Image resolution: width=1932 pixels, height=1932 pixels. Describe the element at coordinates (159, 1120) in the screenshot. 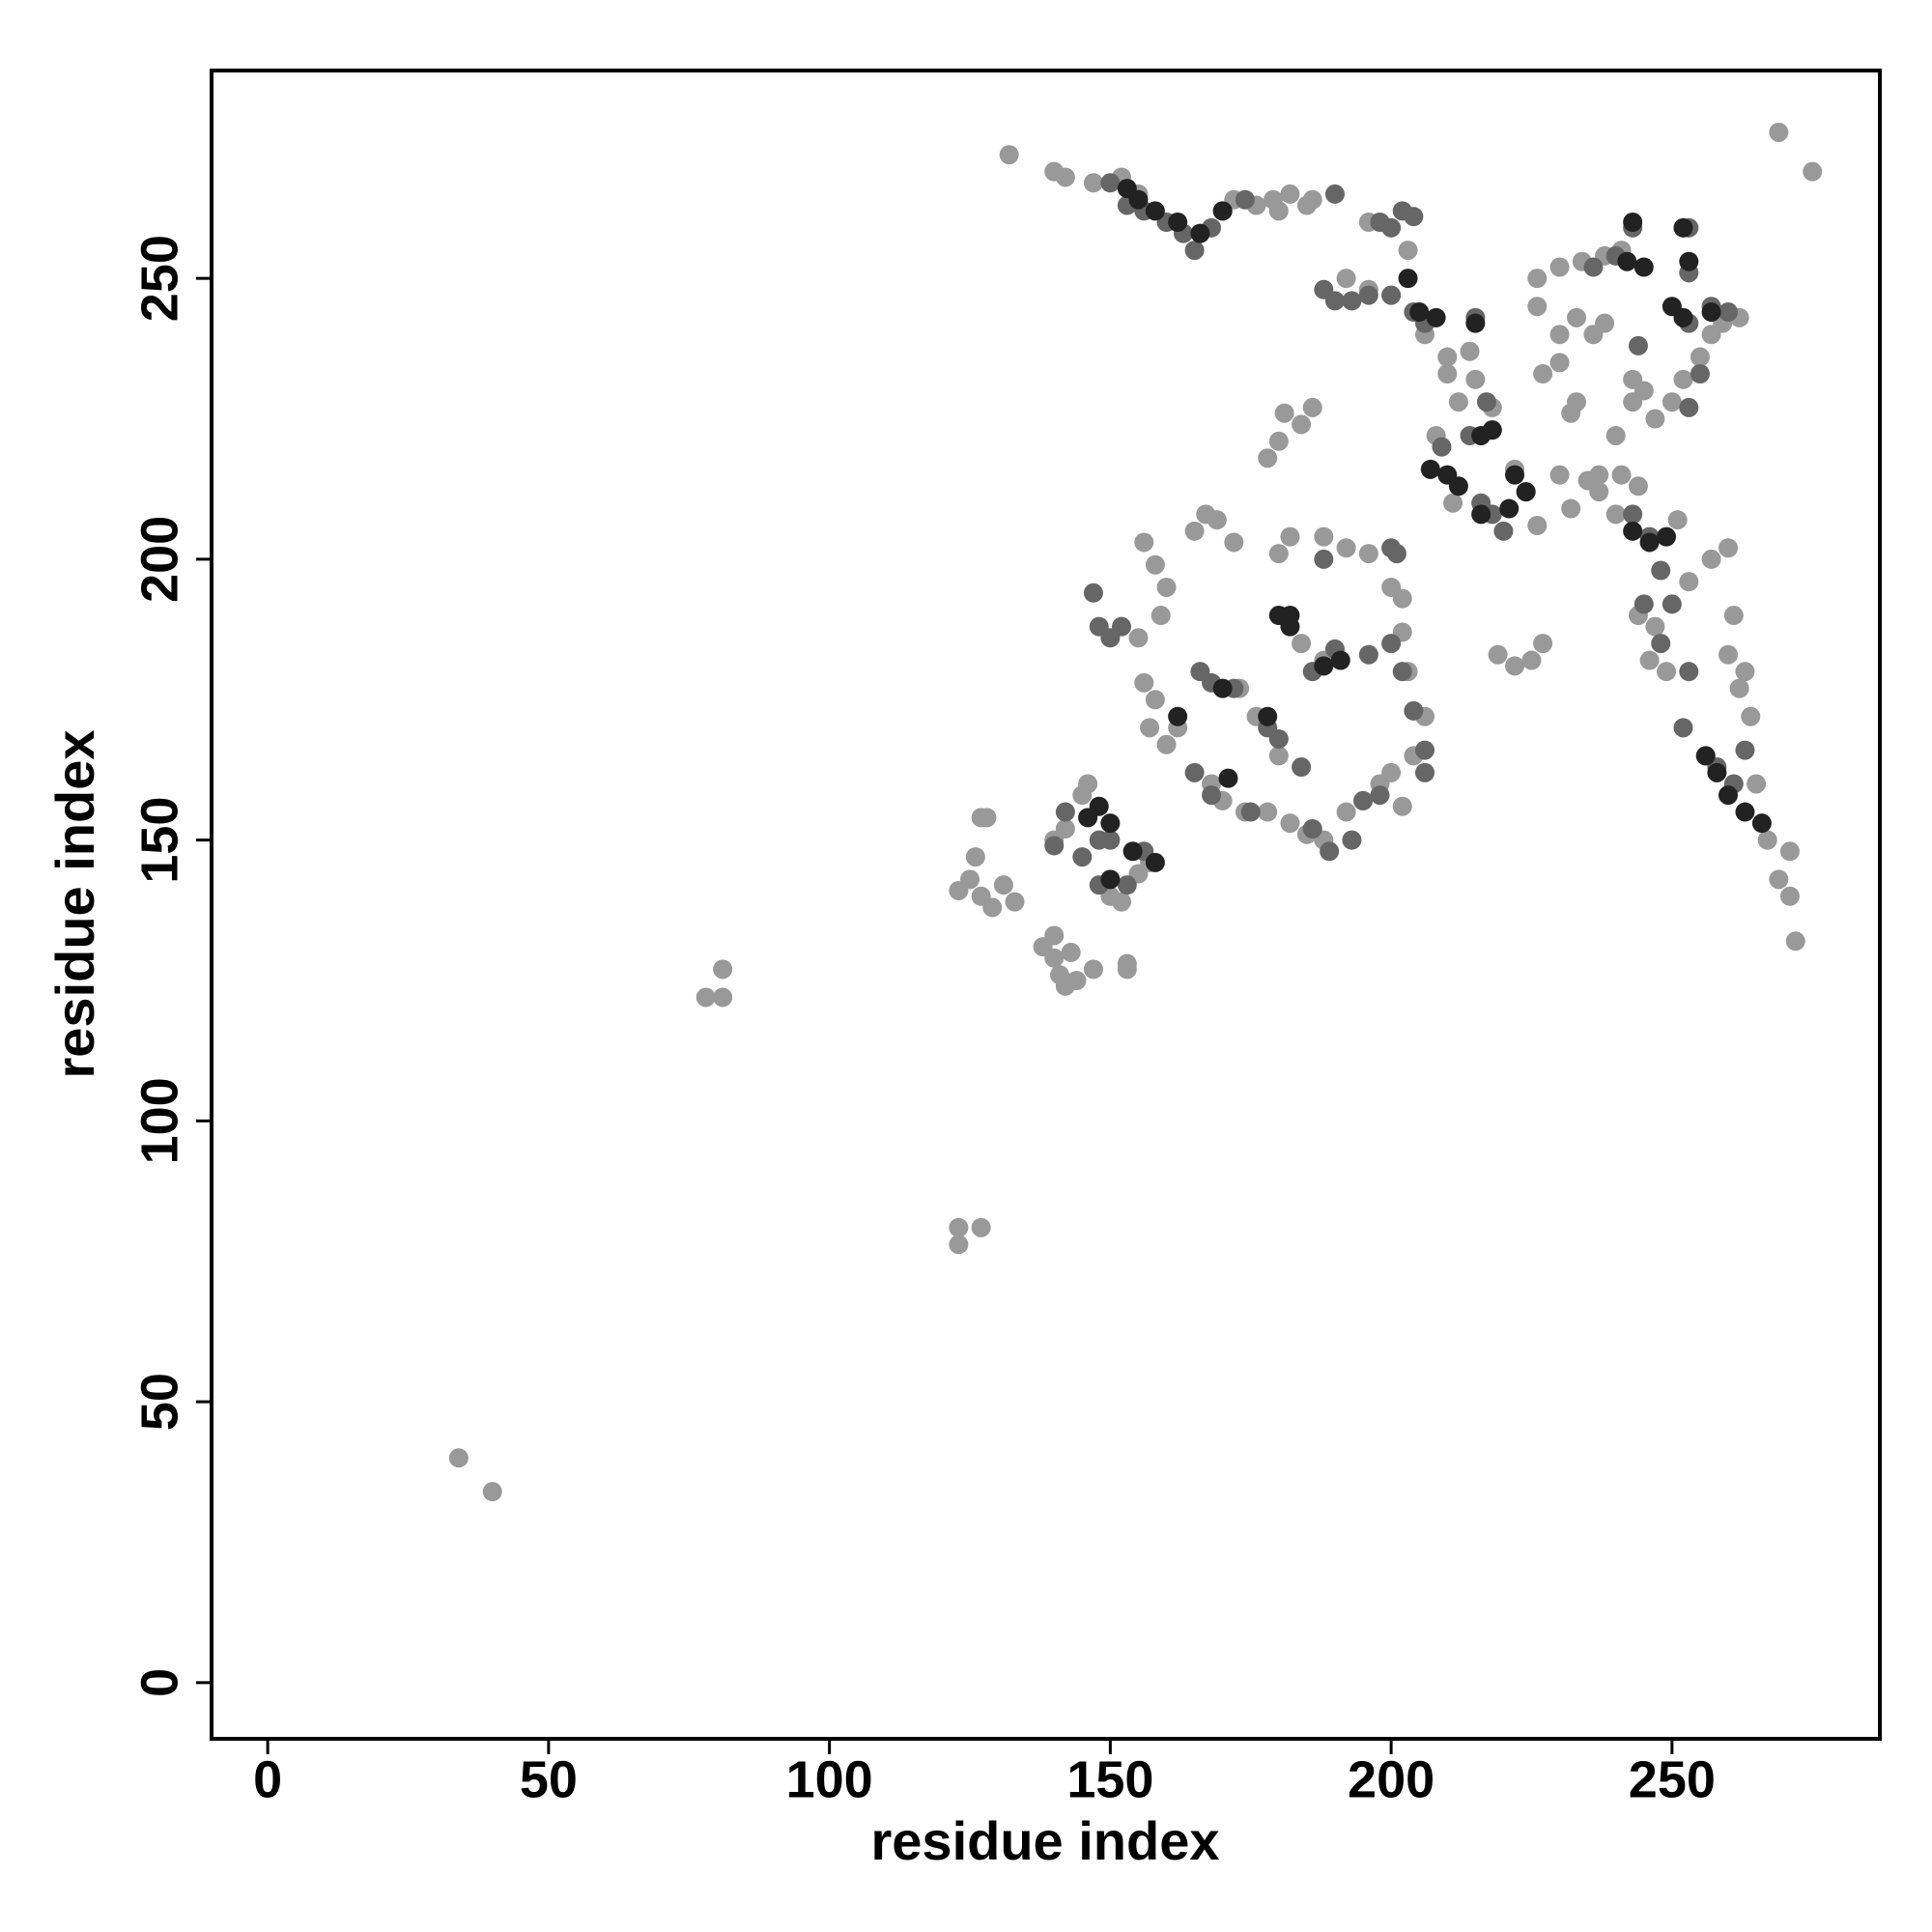

I see `y-tick-label: 100` at that location.